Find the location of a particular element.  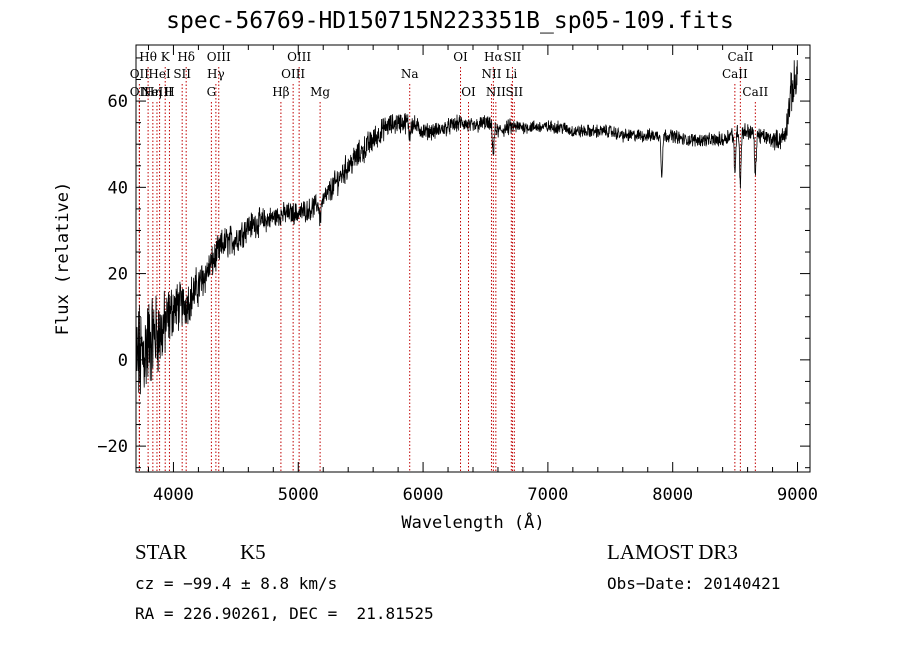

x-axis-label: Wavelength (Å) is located at coordinates (472, 522).